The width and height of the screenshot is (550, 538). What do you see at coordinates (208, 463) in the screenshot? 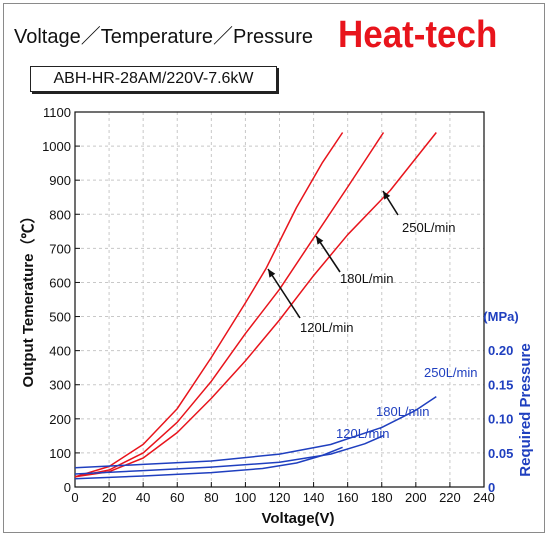
I see `pressure-line-120L-min` at bounding box center [208, 463].